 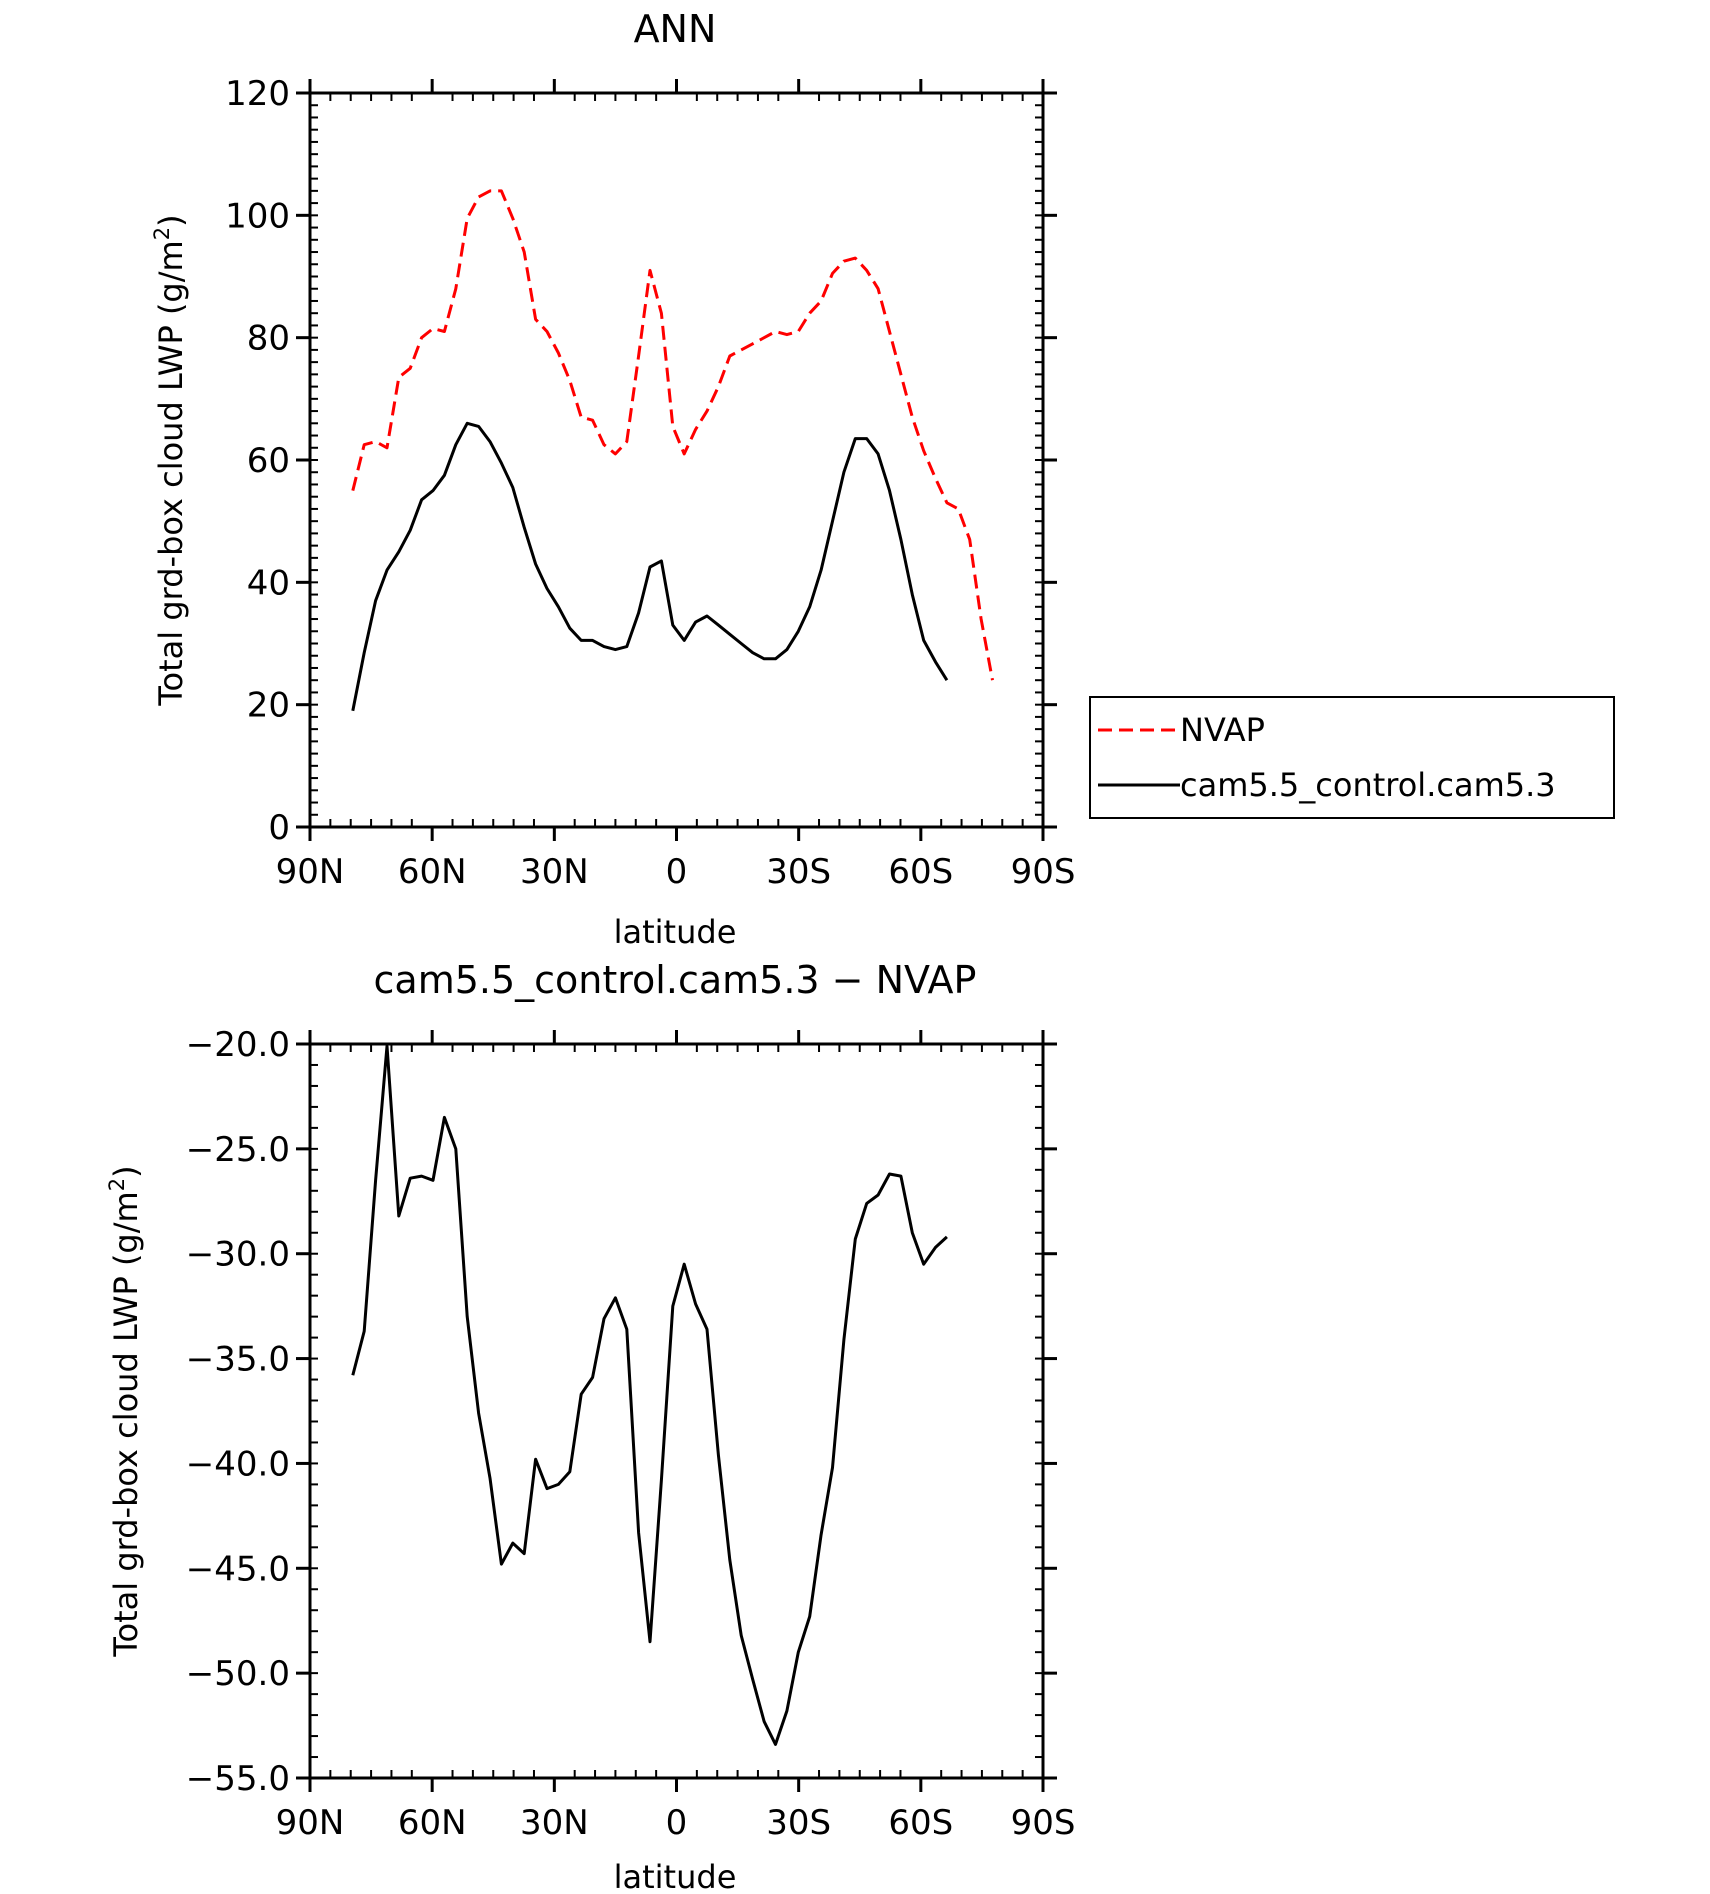 I want to click on legend-box, so click(x=1352, y=757).